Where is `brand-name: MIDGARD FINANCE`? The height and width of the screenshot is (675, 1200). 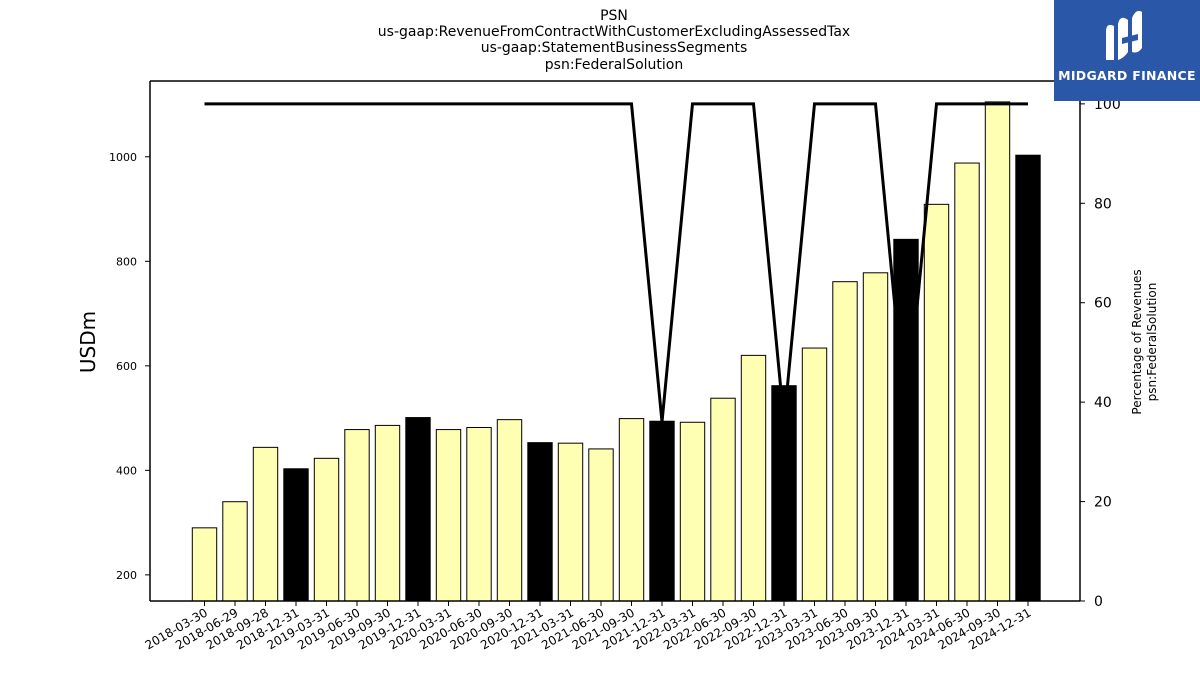 brand-name: MIDGARD FINANCE is located at coordinates (1127, 75).